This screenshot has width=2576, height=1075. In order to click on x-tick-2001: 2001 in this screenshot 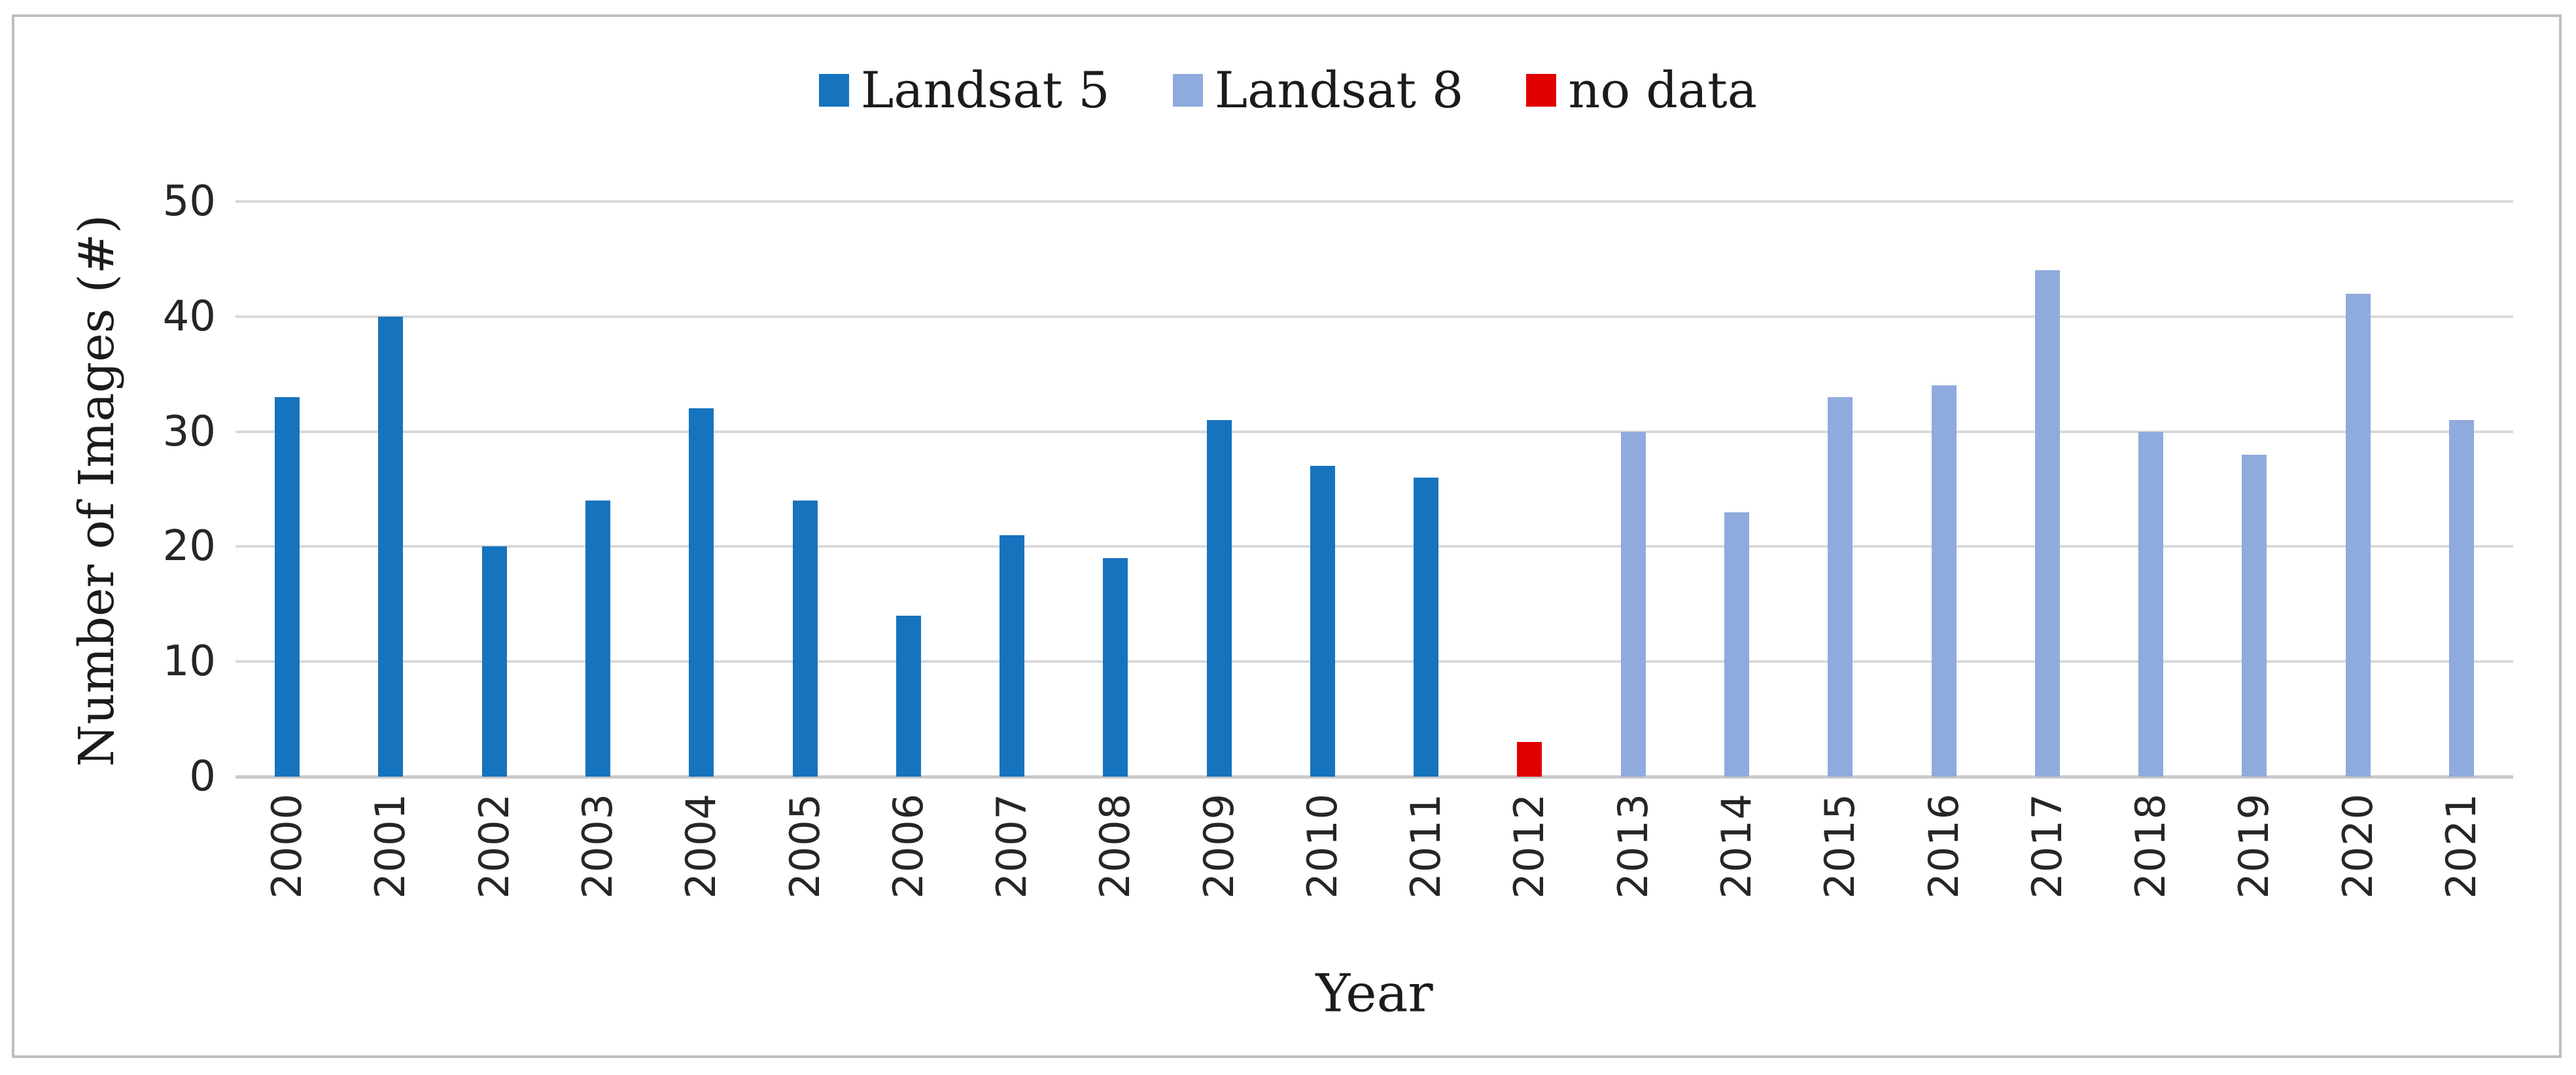, I will do `click(390, 852)`.